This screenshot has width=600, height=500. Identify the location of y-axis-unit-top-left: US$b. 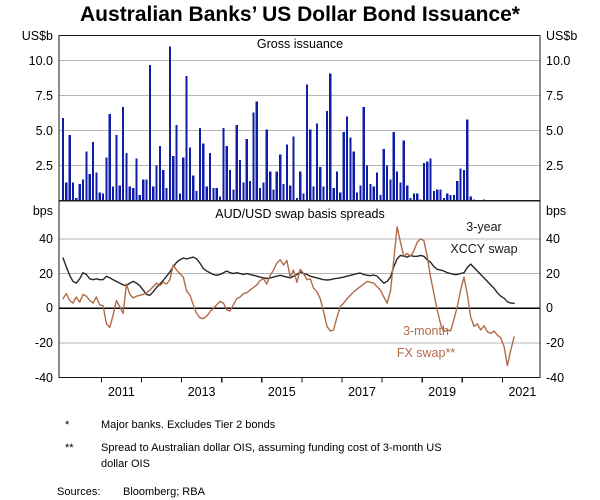
(37, 36).